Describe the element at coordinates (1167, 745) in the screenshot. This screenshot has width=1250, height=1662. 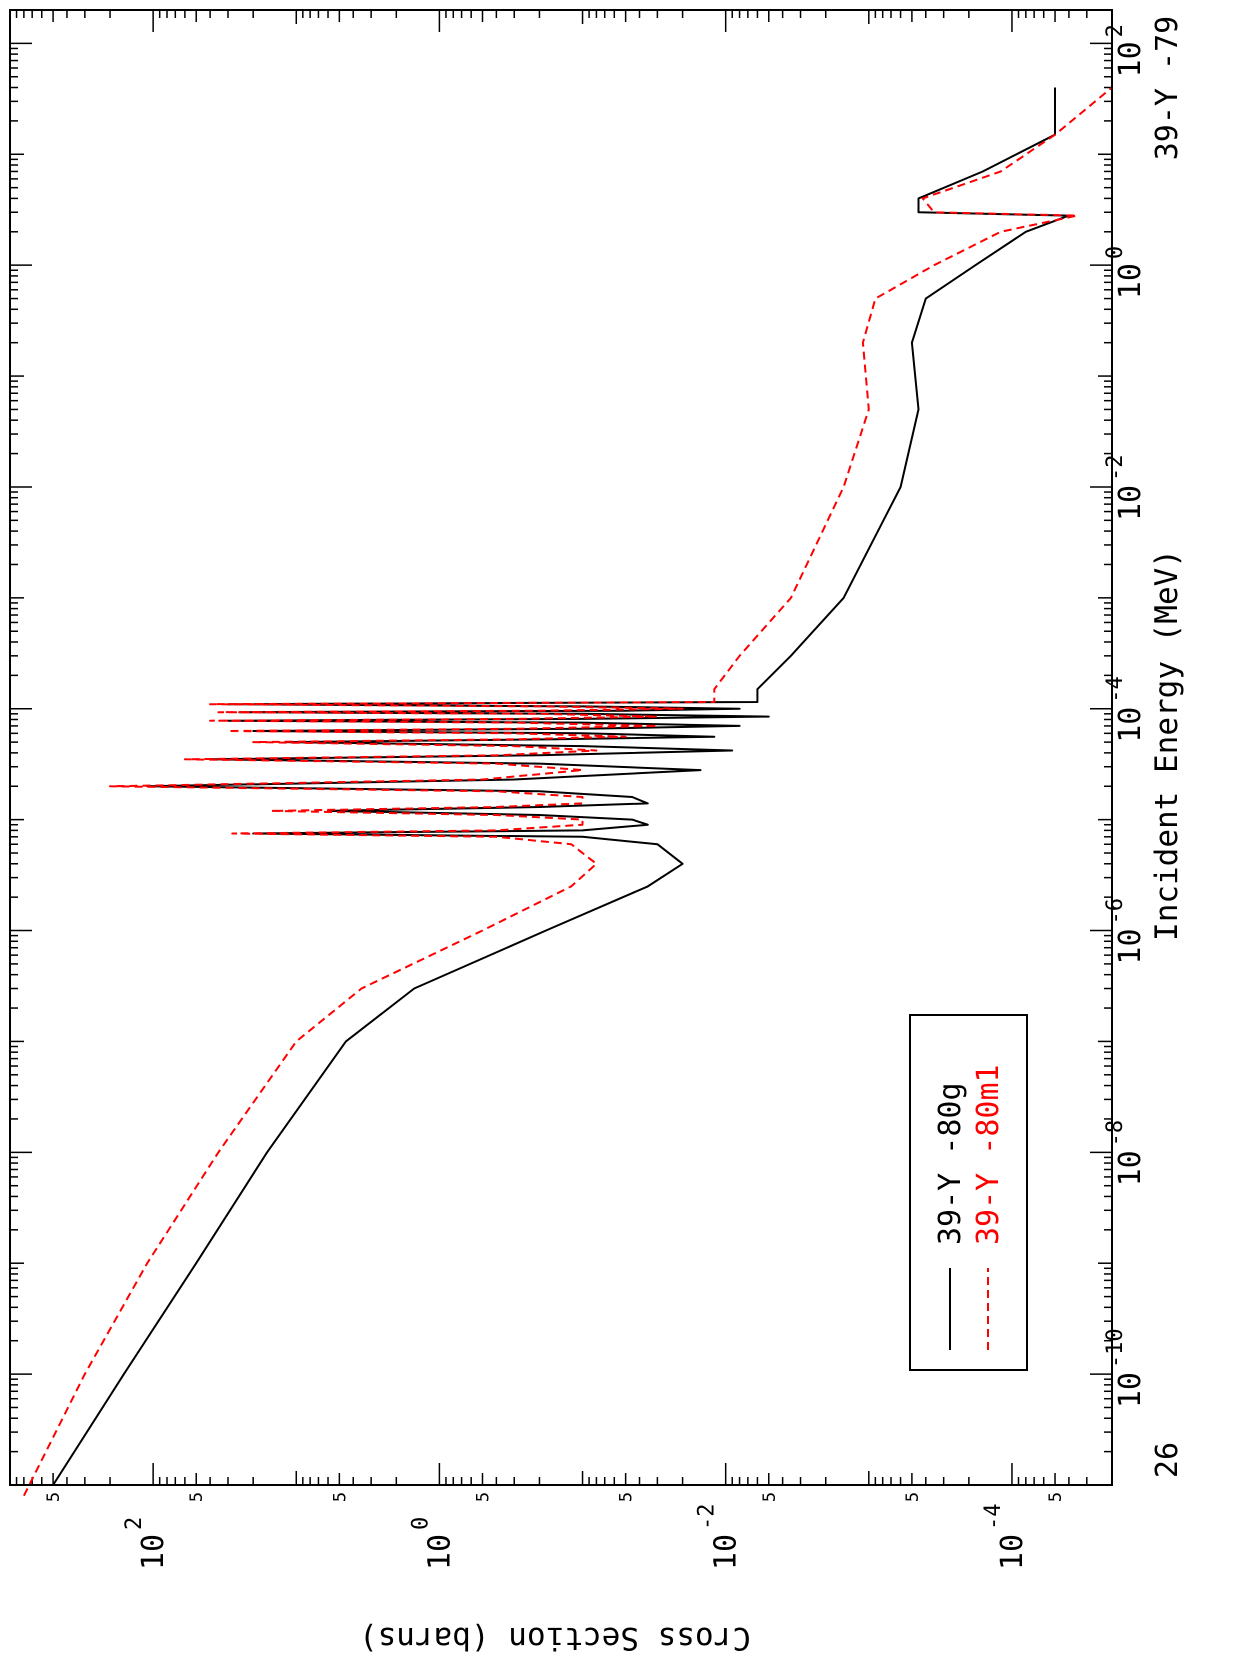
I see `x-axis-title: Incident Energy (MeV)` at that location.